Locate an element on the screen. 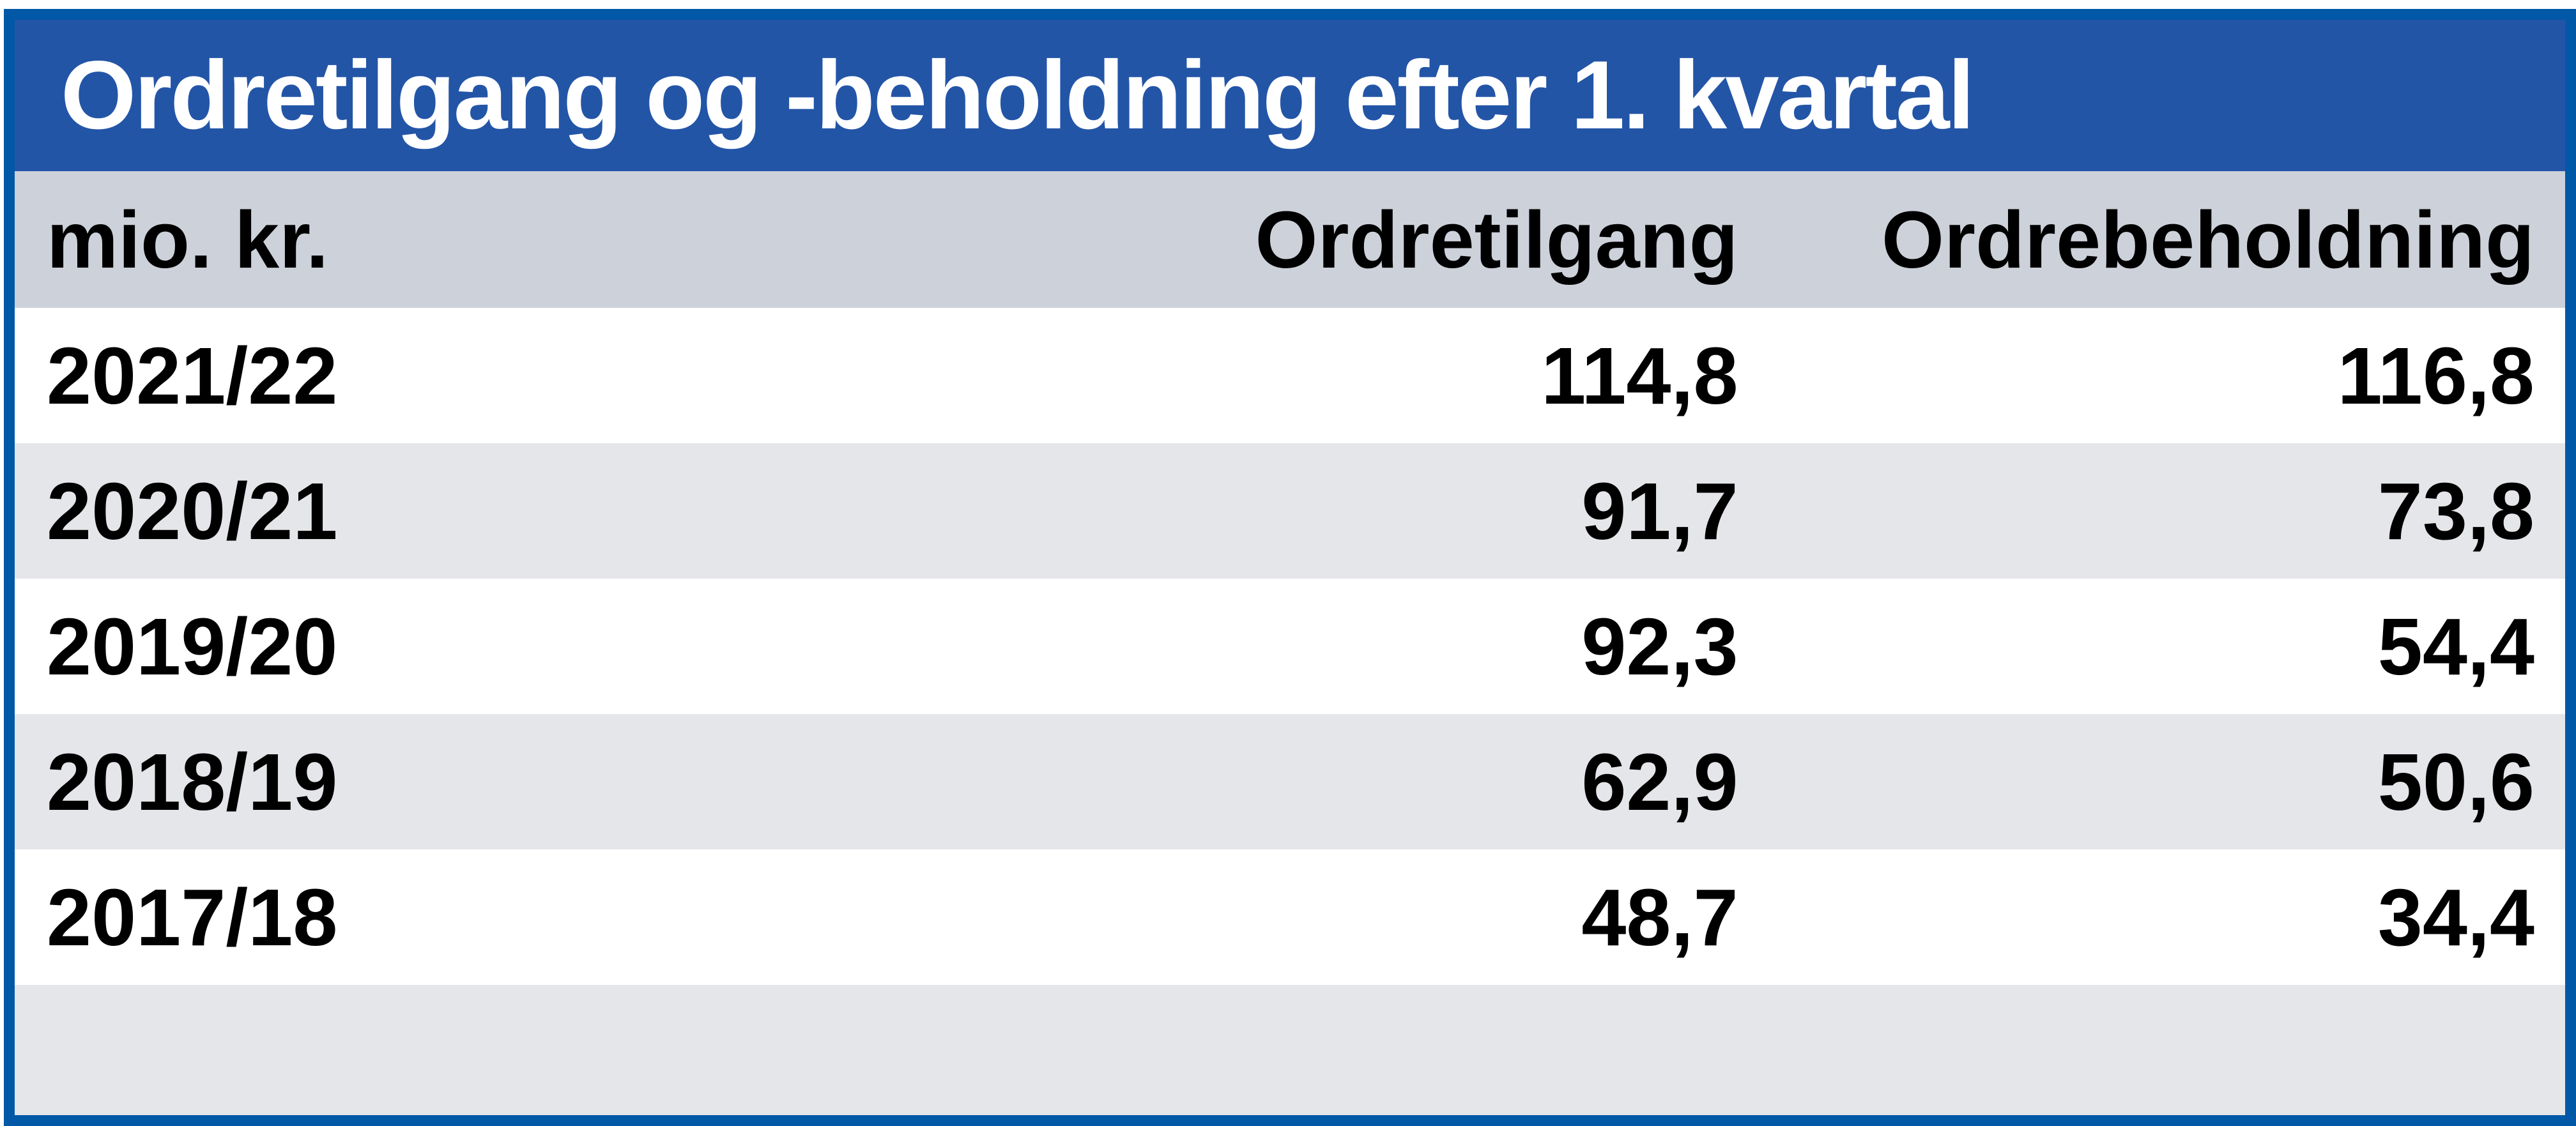 This screenshot has height=1126, width=2576. period-cell: 2019/20 is located at coordinates (590, 646).